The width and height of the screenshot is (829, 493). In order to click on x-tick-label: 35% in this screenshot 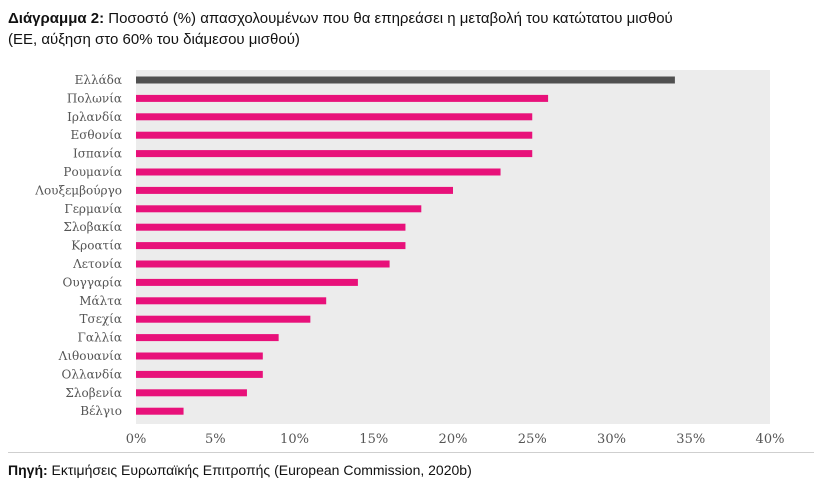, I will do `click(690, 439)`.